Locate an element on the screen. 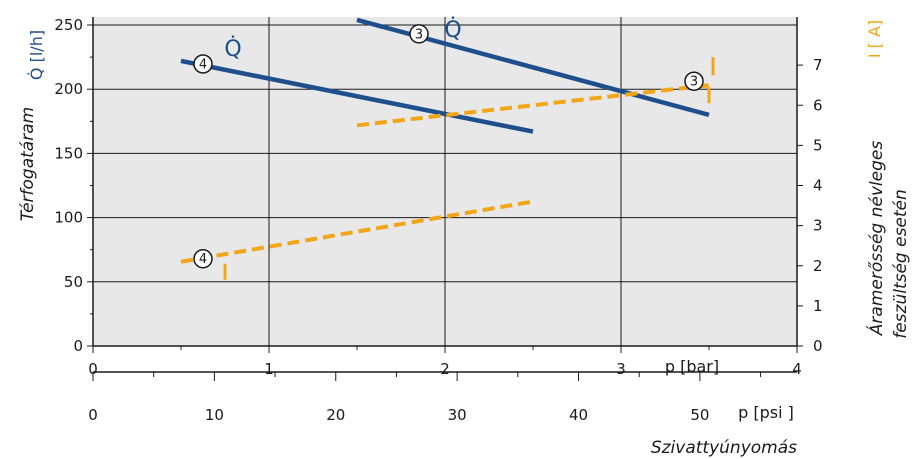  y-left-tick-label: 150 is located at coordinates (68, 153).